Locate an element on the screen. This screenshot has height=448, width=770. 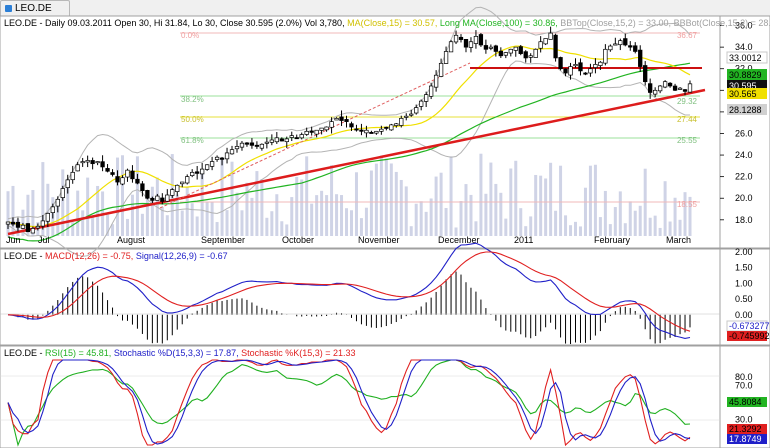
x-label-aug: August is located at coordinates (131, 240).